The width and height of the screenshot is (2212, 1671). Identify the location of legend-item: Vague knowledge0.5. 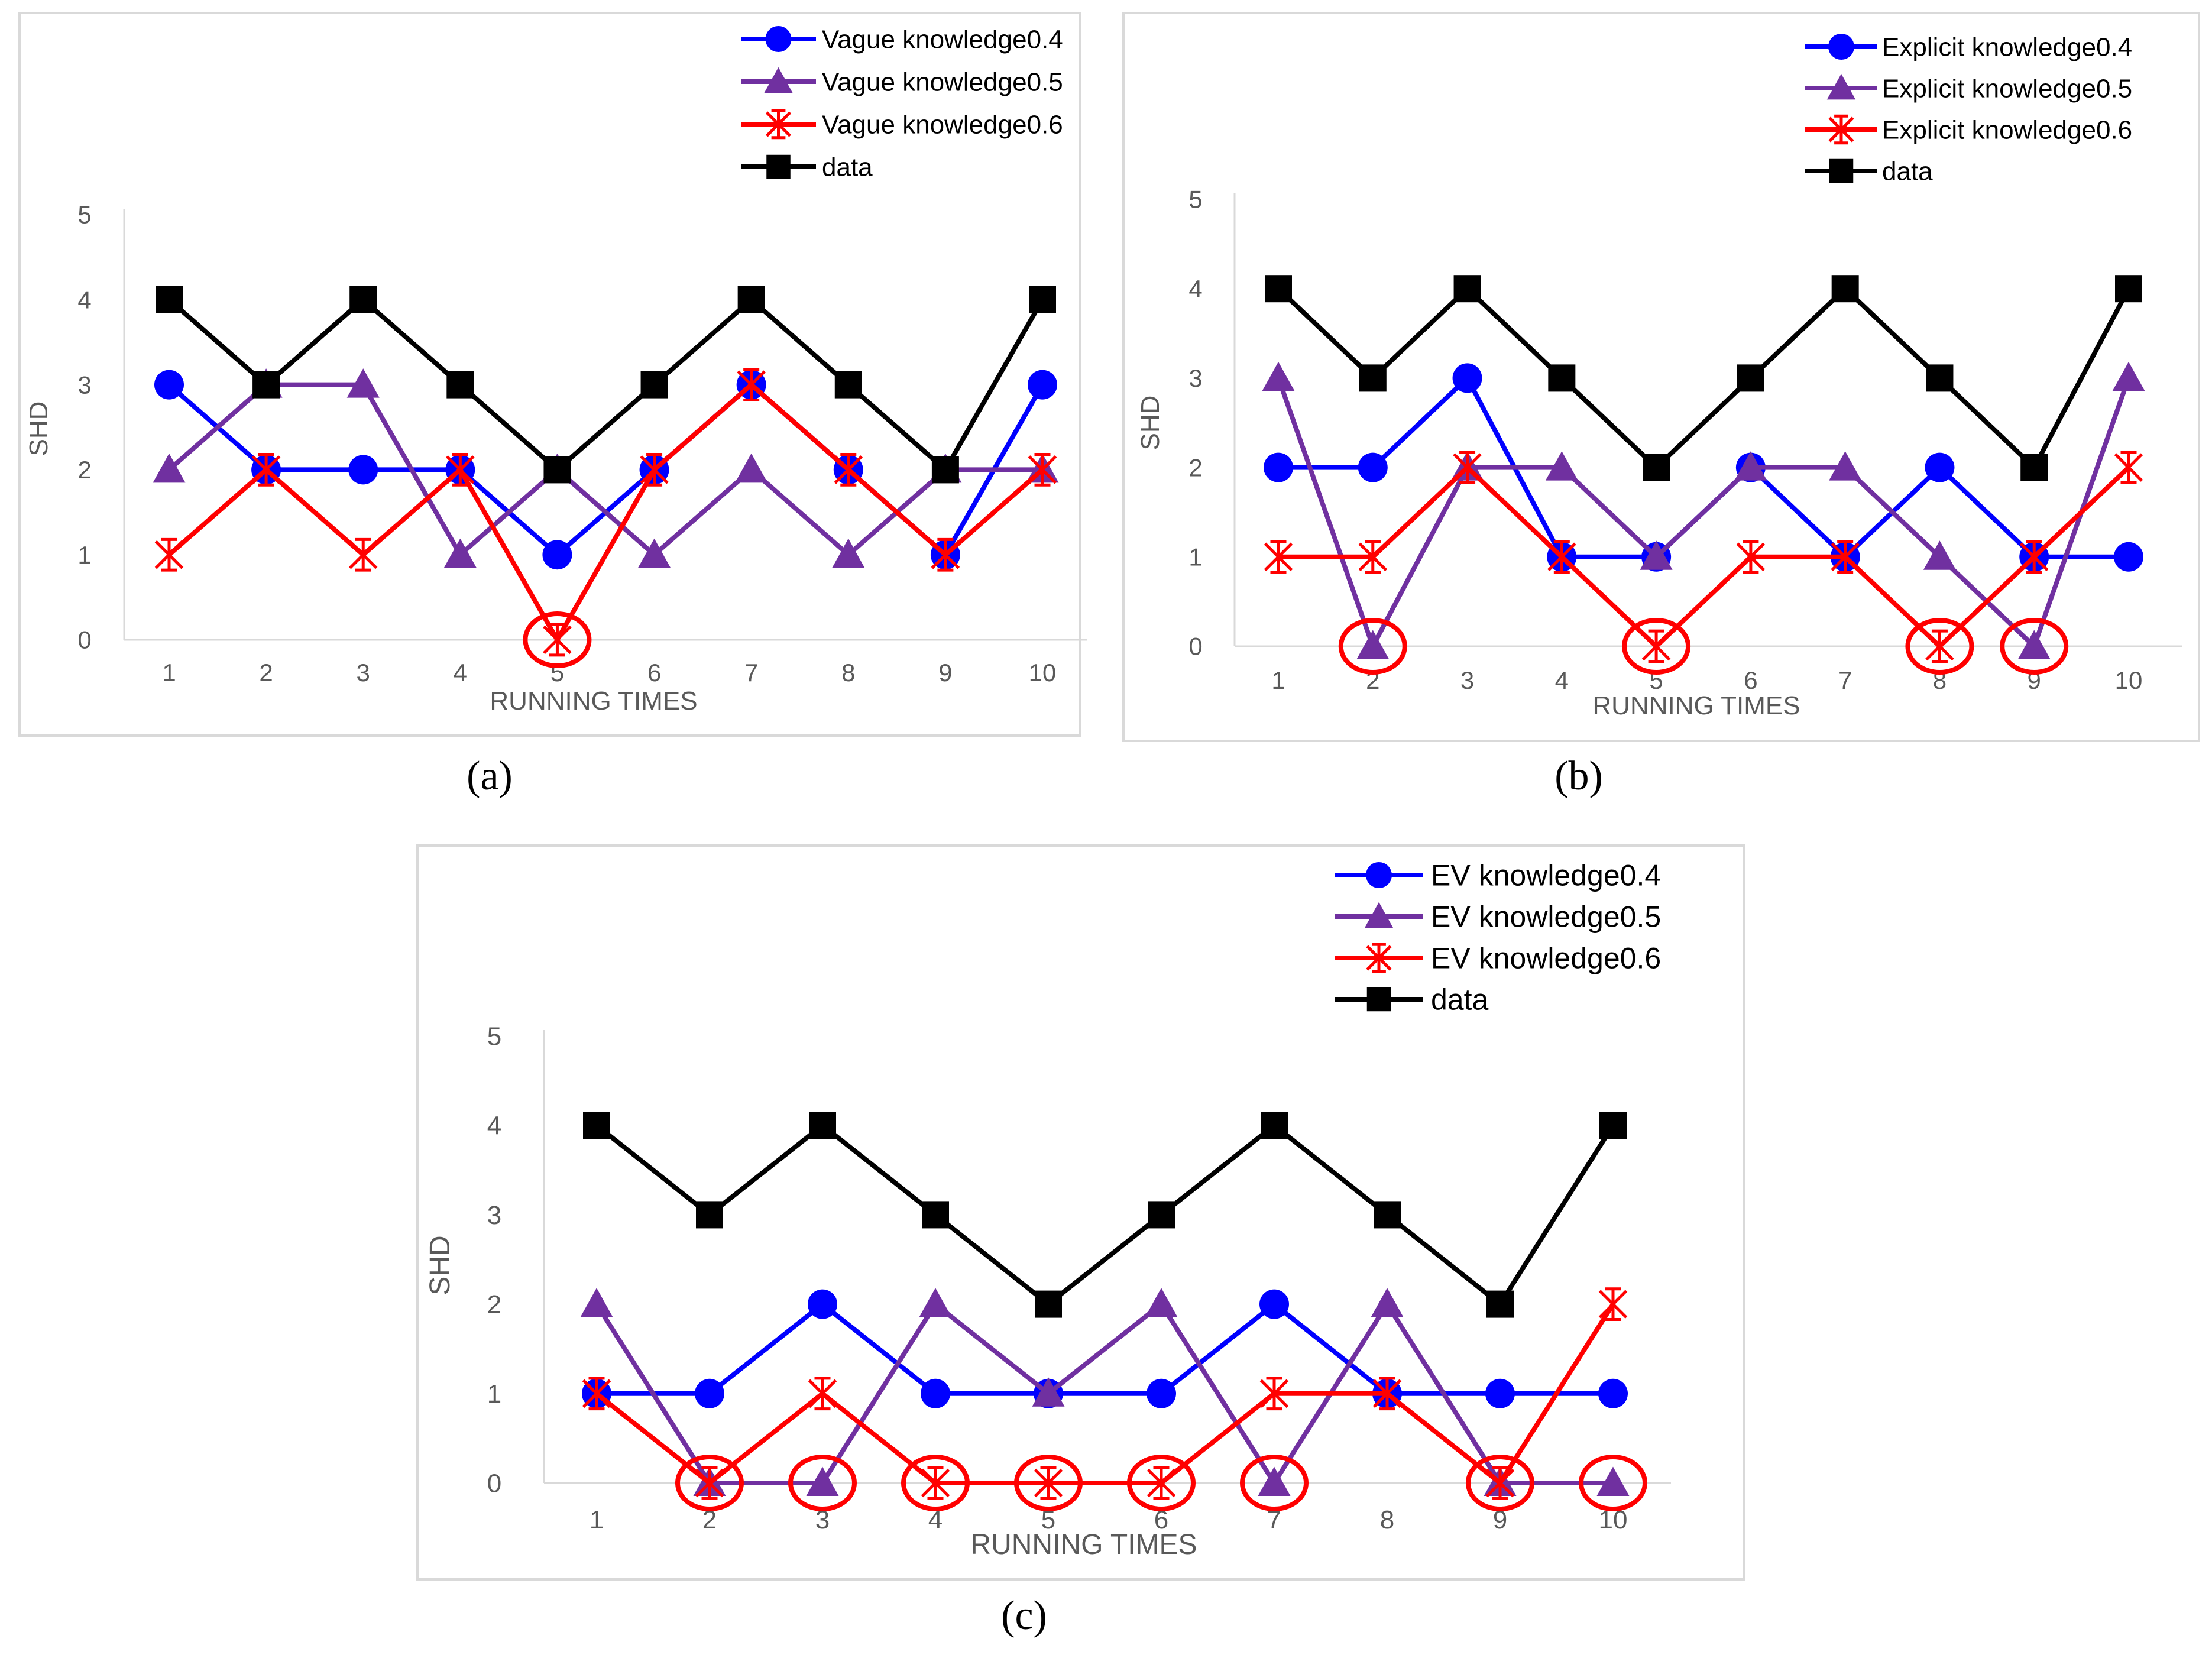
(902, 81).